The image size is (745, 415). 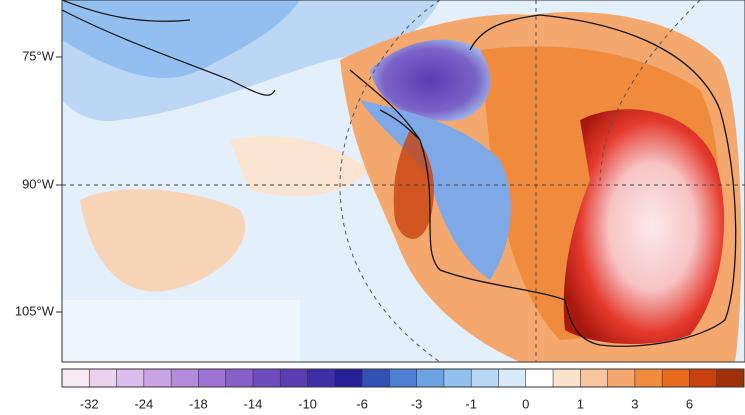 What do you see at coordinates (35, 310) in the screenshot?
I see `lat-label: 105°W` at bounding box center [35, 310].